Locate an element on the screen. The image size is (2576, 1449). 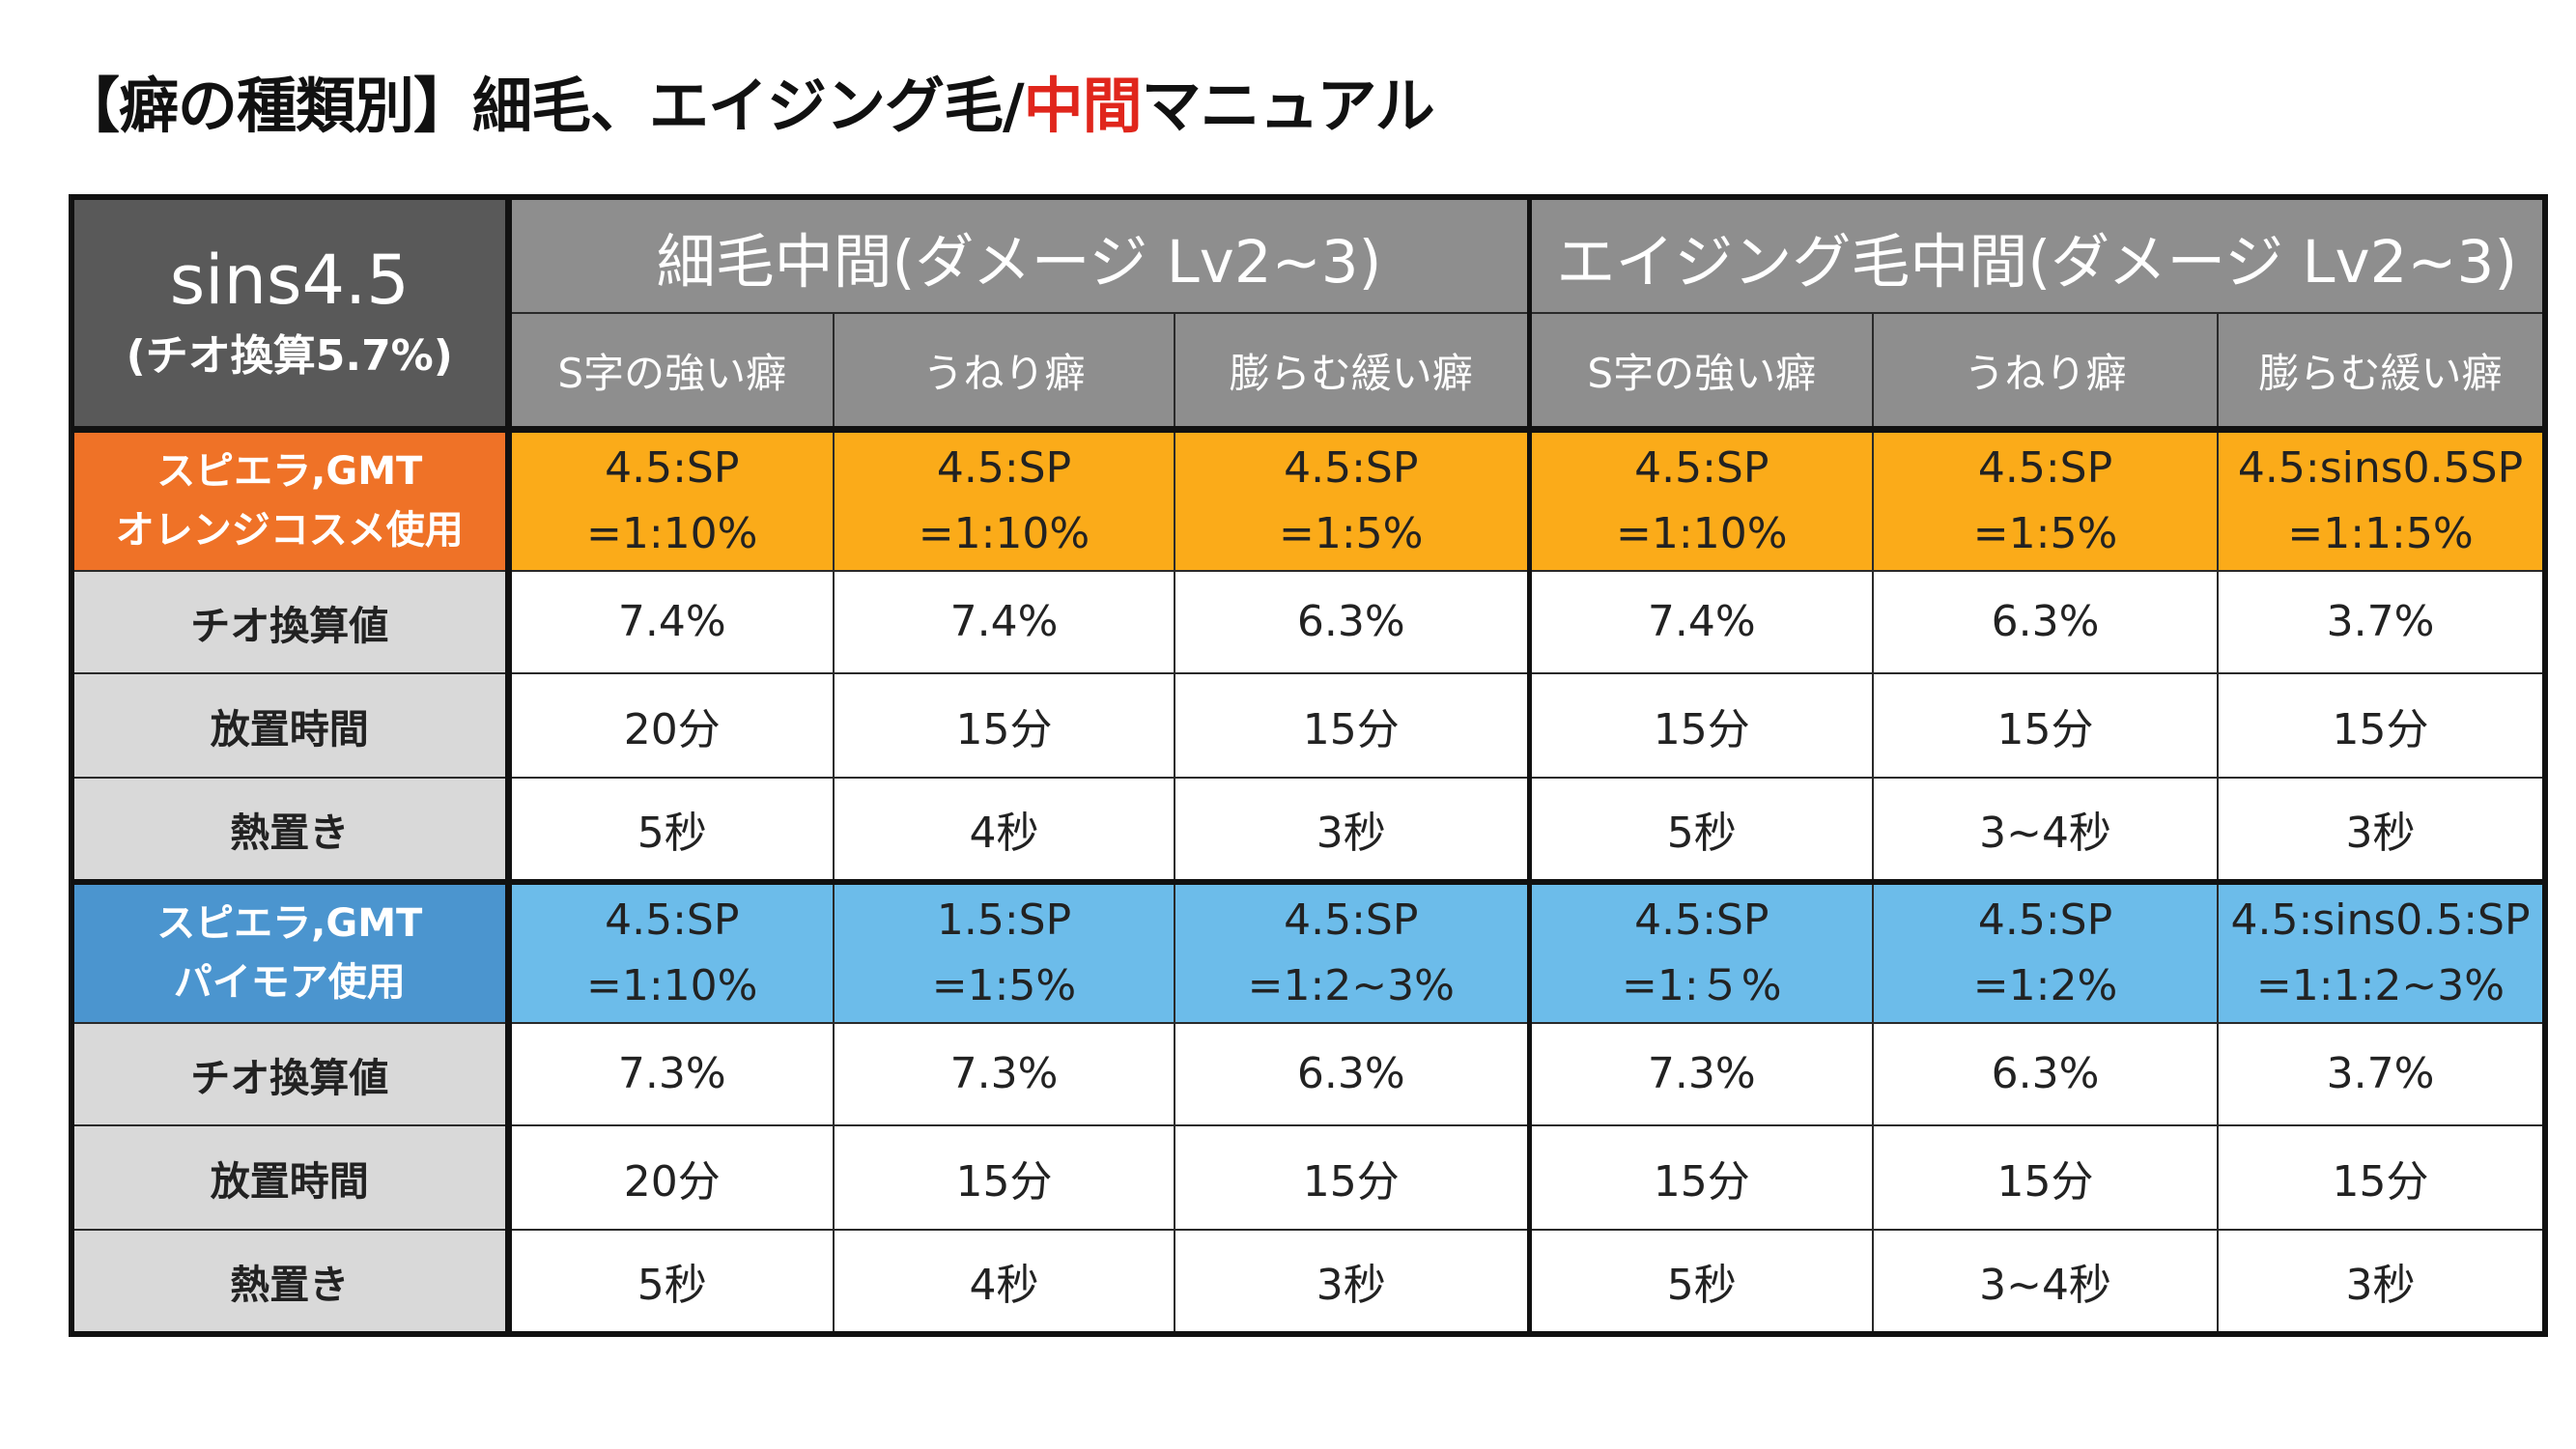
mix-label: スピエラ,GMT パイモア使用 is located at coordinates (291, 951).